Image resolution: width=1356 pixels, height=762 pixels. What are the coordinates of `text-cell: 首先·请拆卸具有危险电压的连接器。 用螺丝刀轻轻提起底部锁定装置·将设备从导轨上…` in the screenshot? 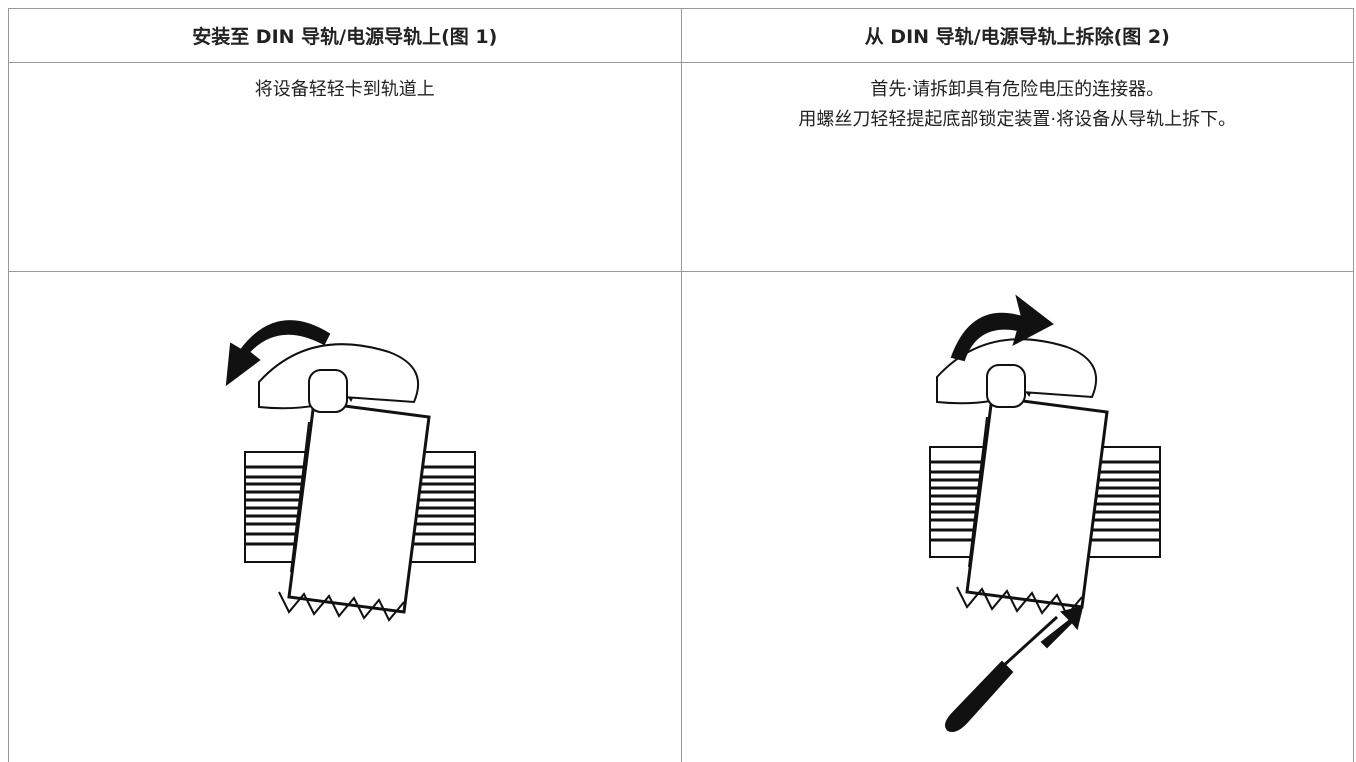 It's located at (1017, 167).